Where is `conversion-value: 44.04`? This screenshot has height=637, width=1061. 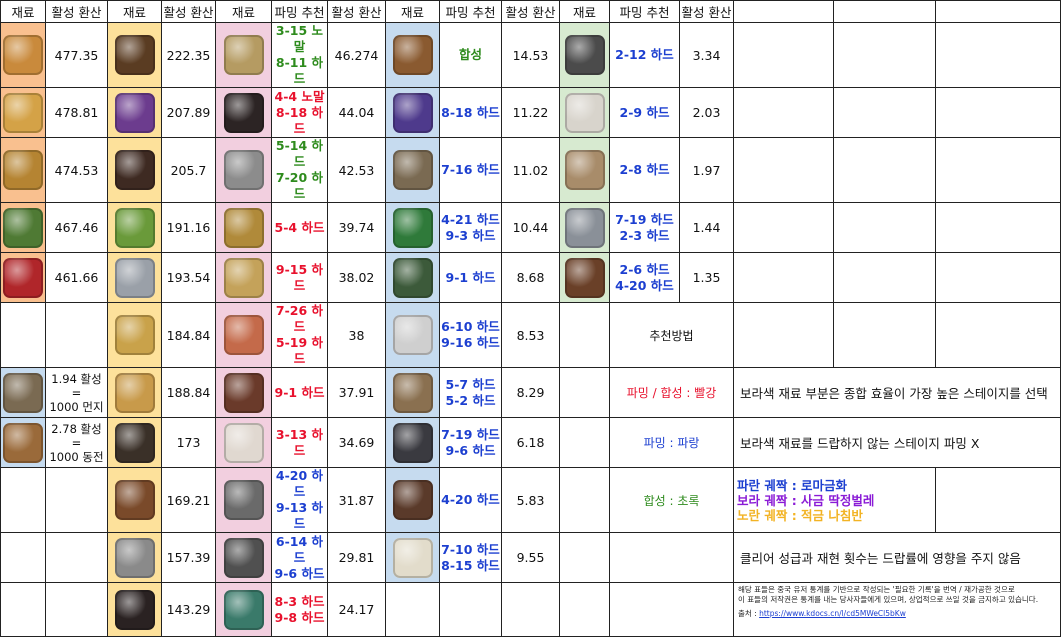 conversion-value: 44.04 is located at coordinates (356, 112).